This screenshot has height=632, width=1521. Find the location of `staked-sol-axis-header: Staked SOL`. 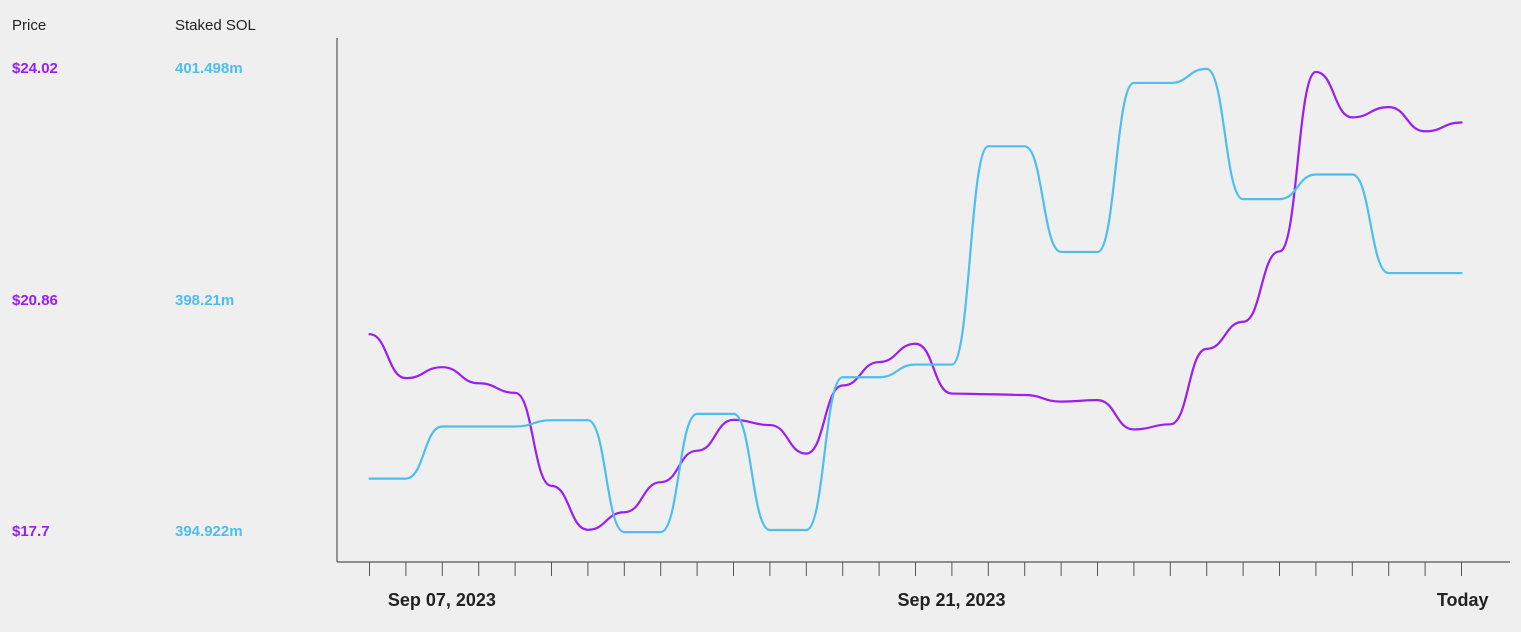

staked-sol-axis-header: Staked SOL is located at coordinates (215, 25).